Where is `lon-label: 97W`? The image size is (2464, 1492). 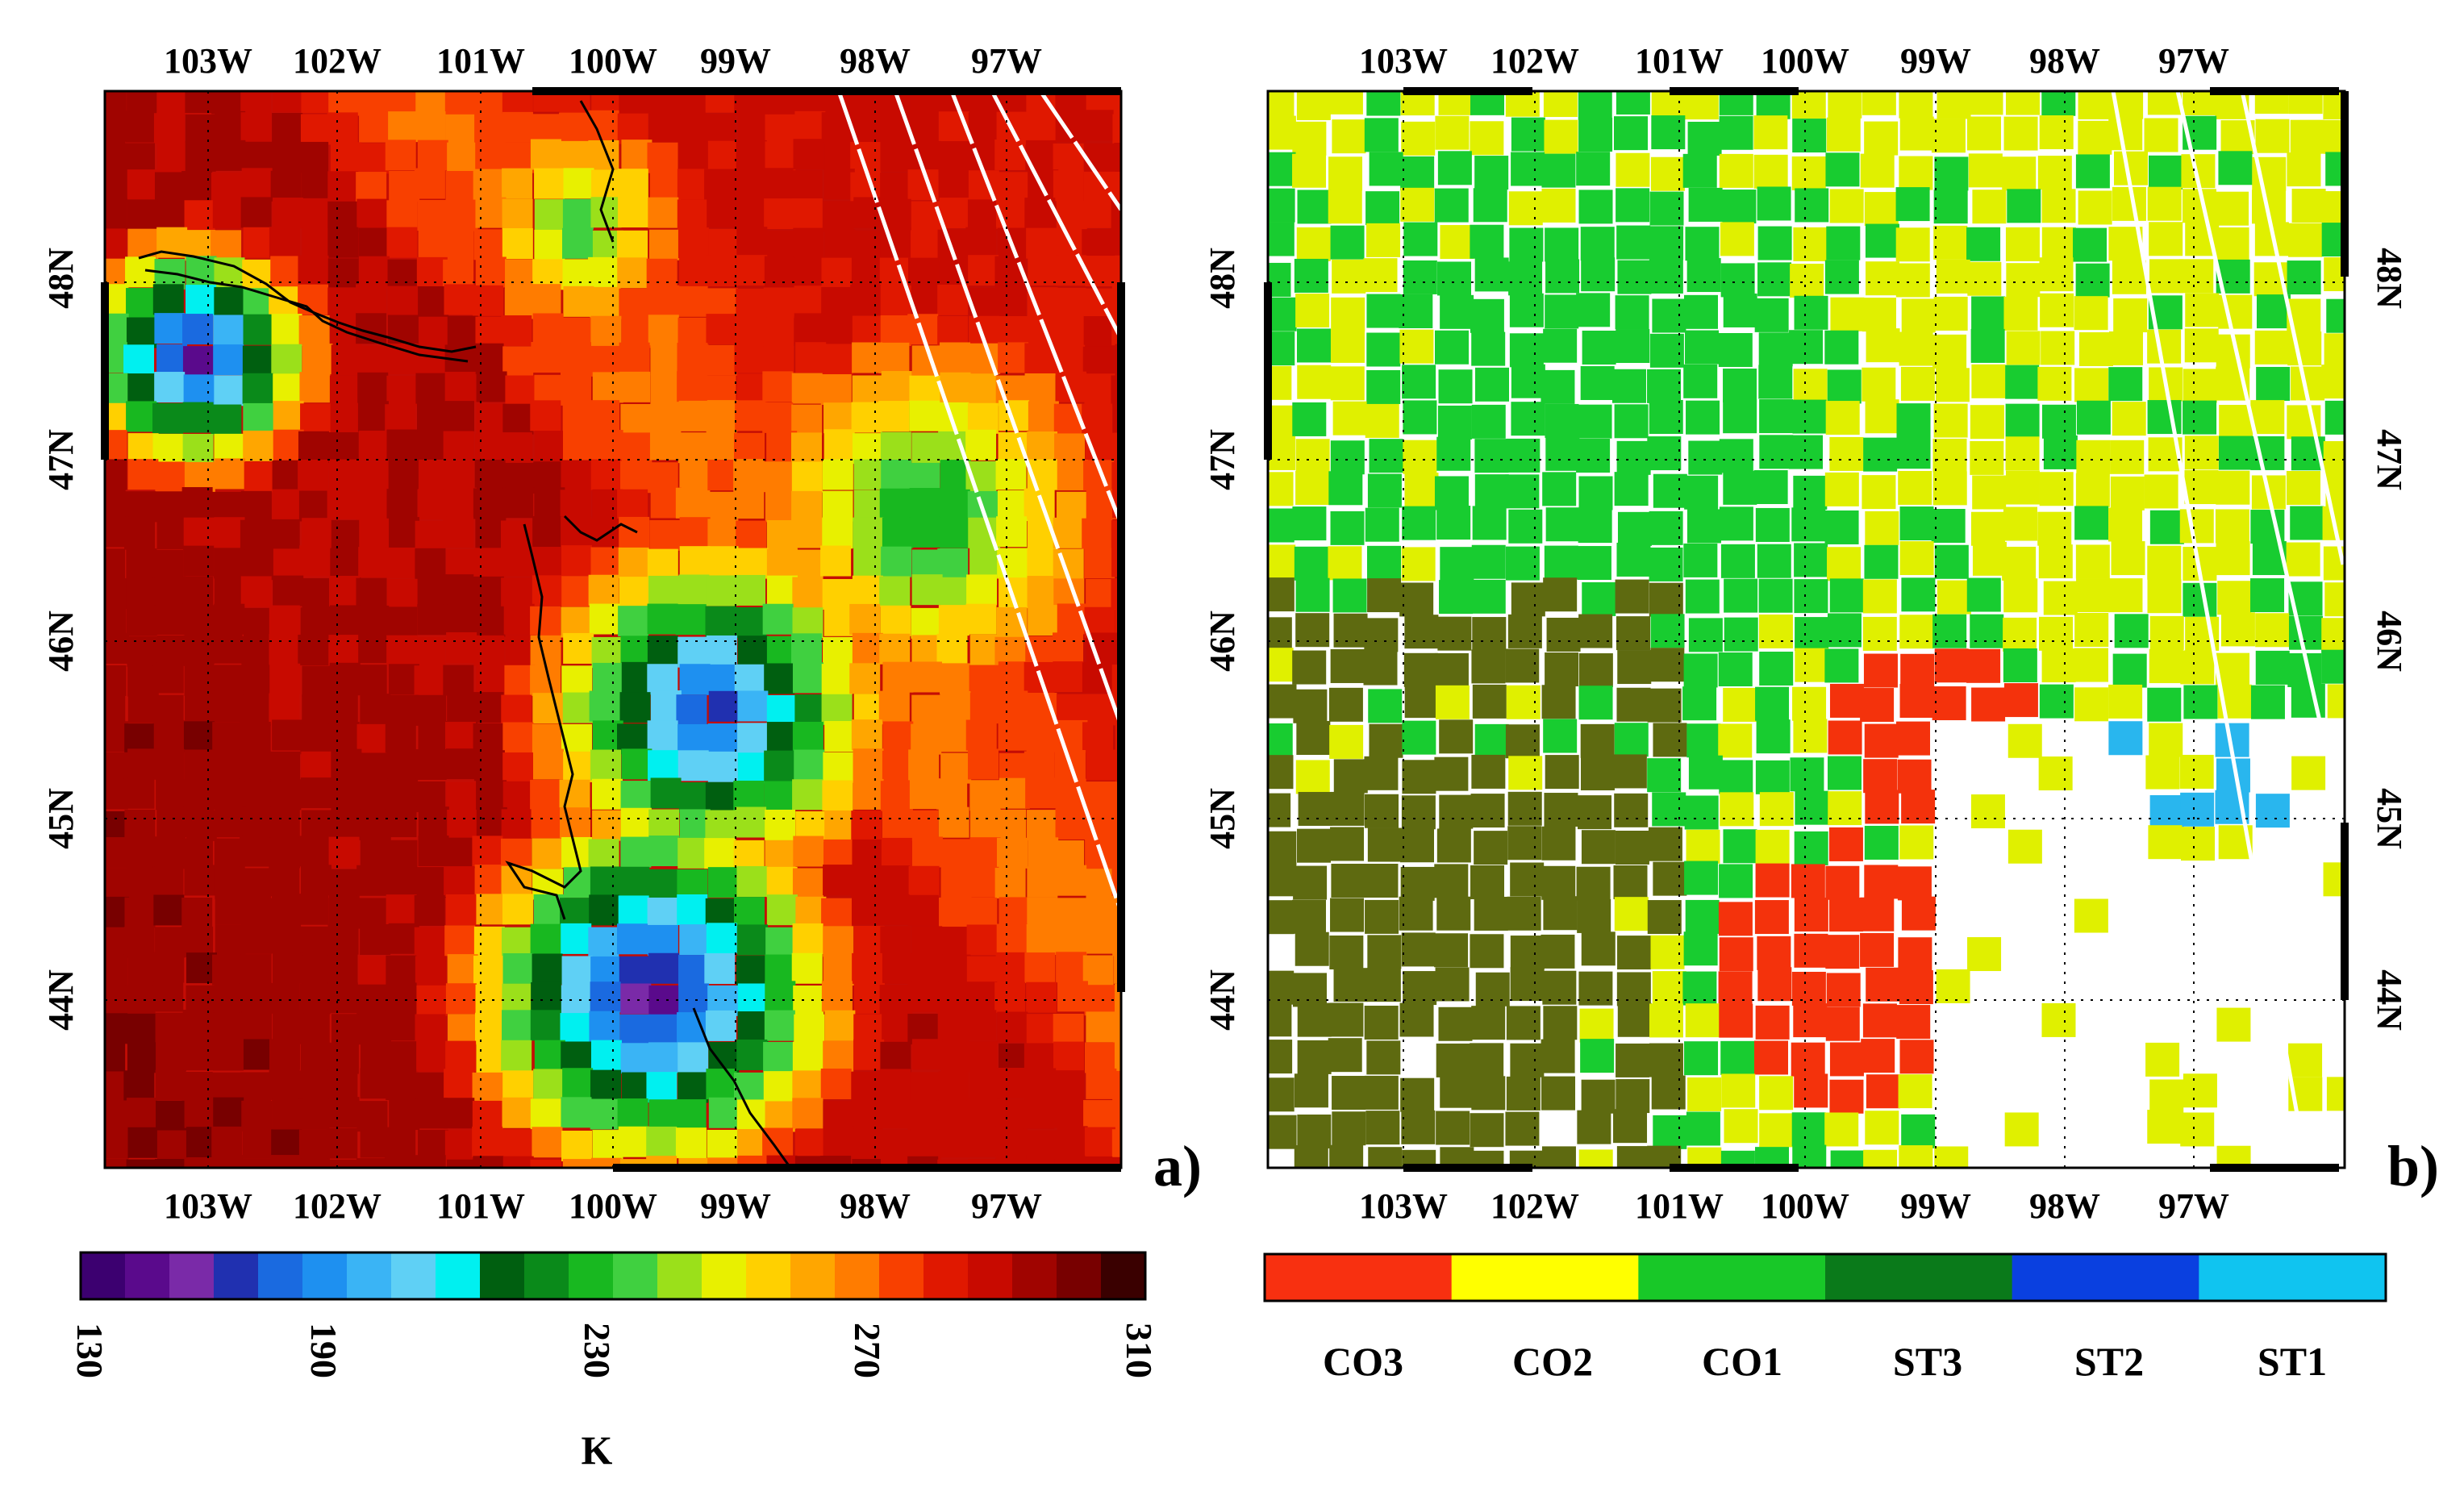 lon-label: 97W is located at coordinates (2193, 1206).